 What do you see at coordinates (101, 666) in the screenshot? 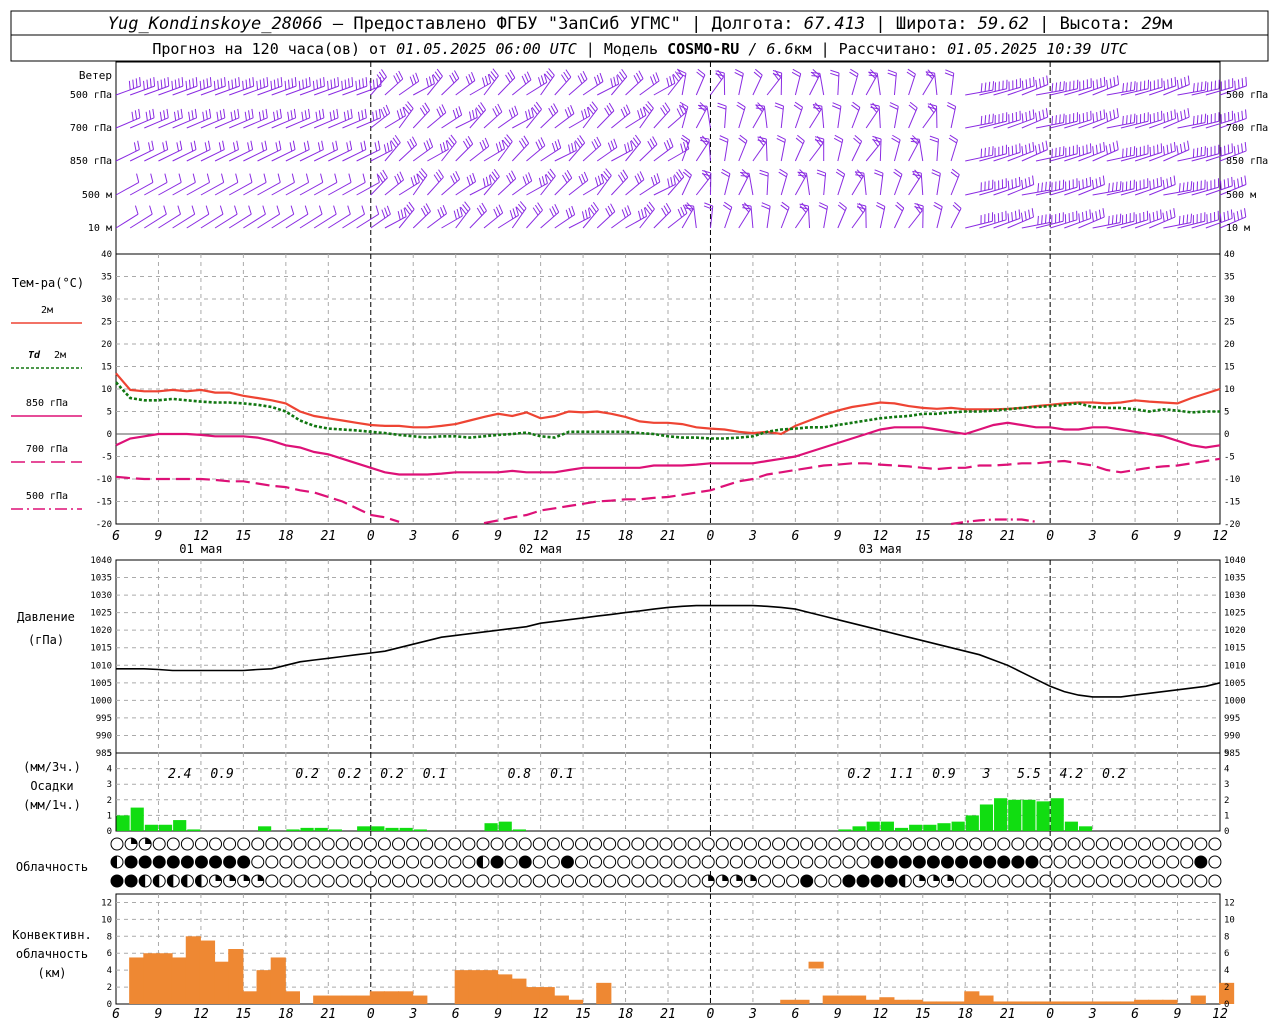
I see `pressure-tick-left: 1010` at bounding box center [101, 666].